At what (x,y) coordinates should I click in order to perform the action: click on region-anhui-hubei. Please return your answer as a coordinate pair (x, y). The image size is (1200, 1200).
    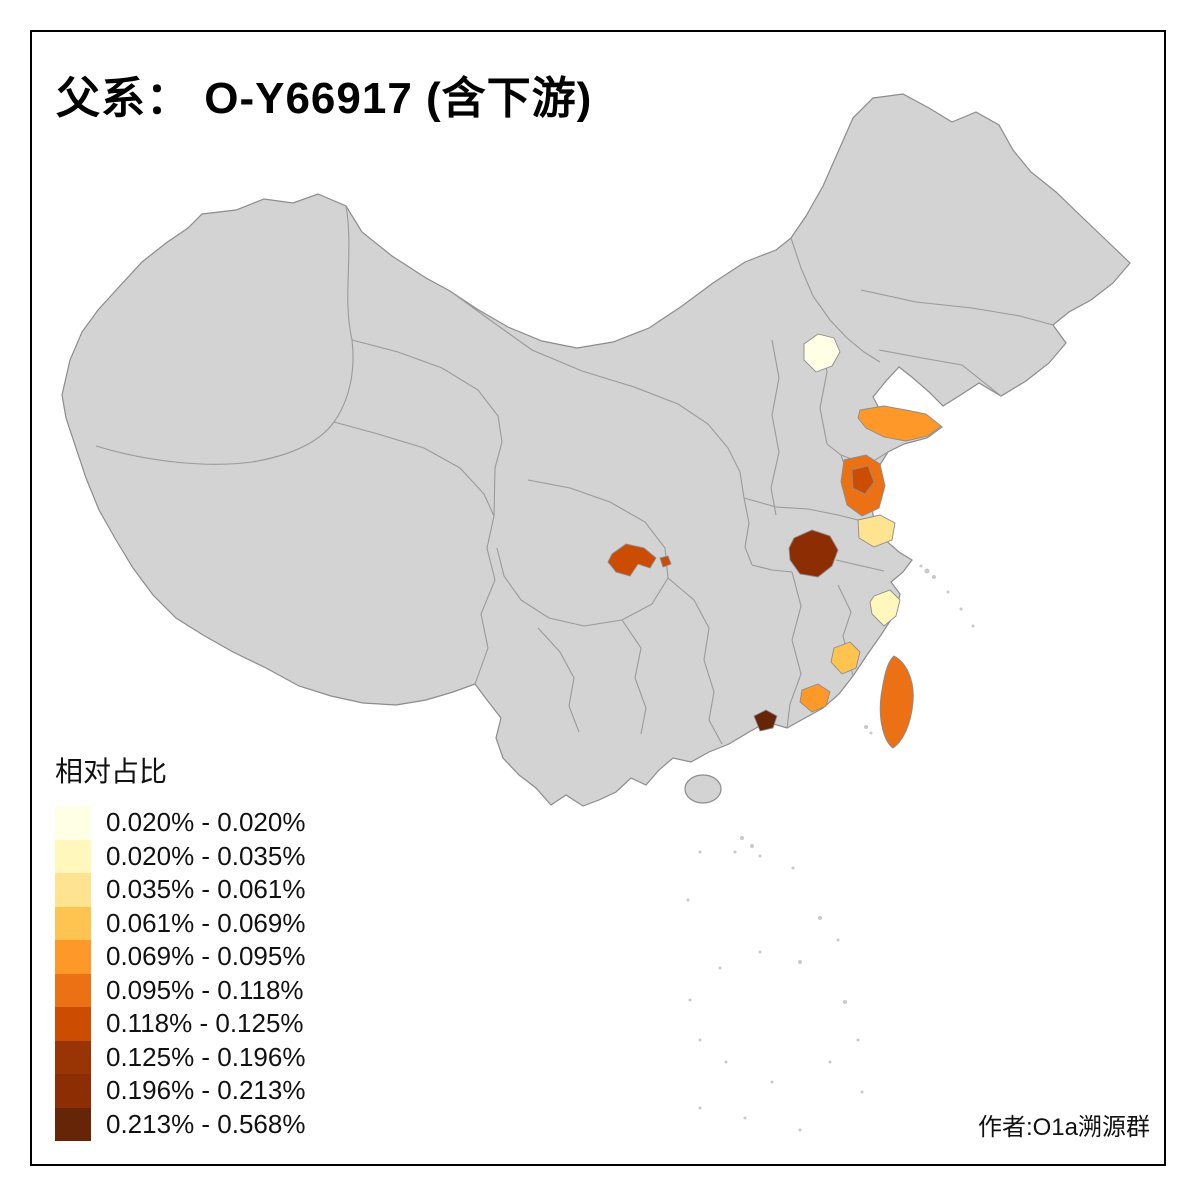
    Looking at the image, I should click on (813, 553).